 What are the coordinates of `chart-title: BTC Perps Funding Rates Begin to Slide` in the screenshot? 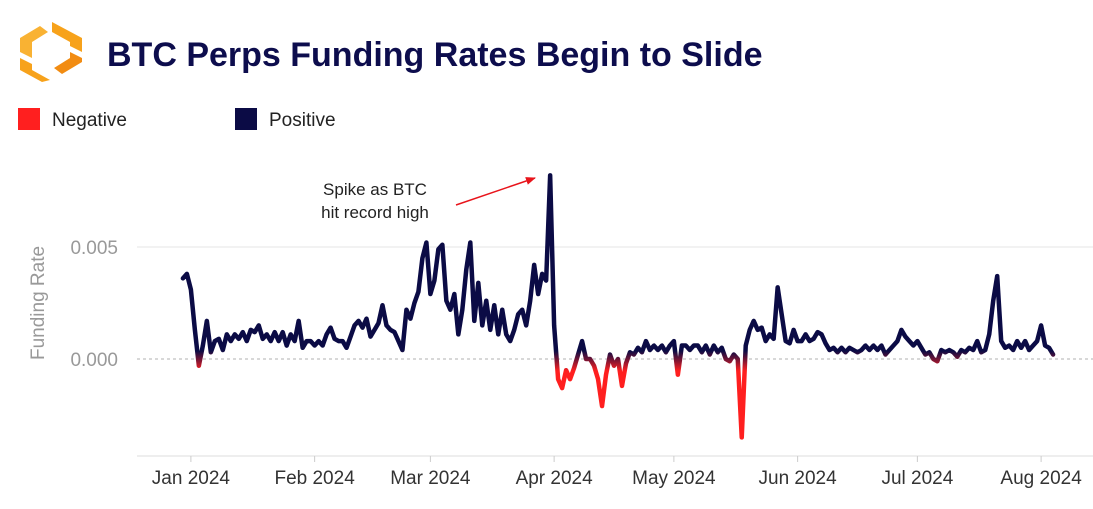 It's located at (435, 55).